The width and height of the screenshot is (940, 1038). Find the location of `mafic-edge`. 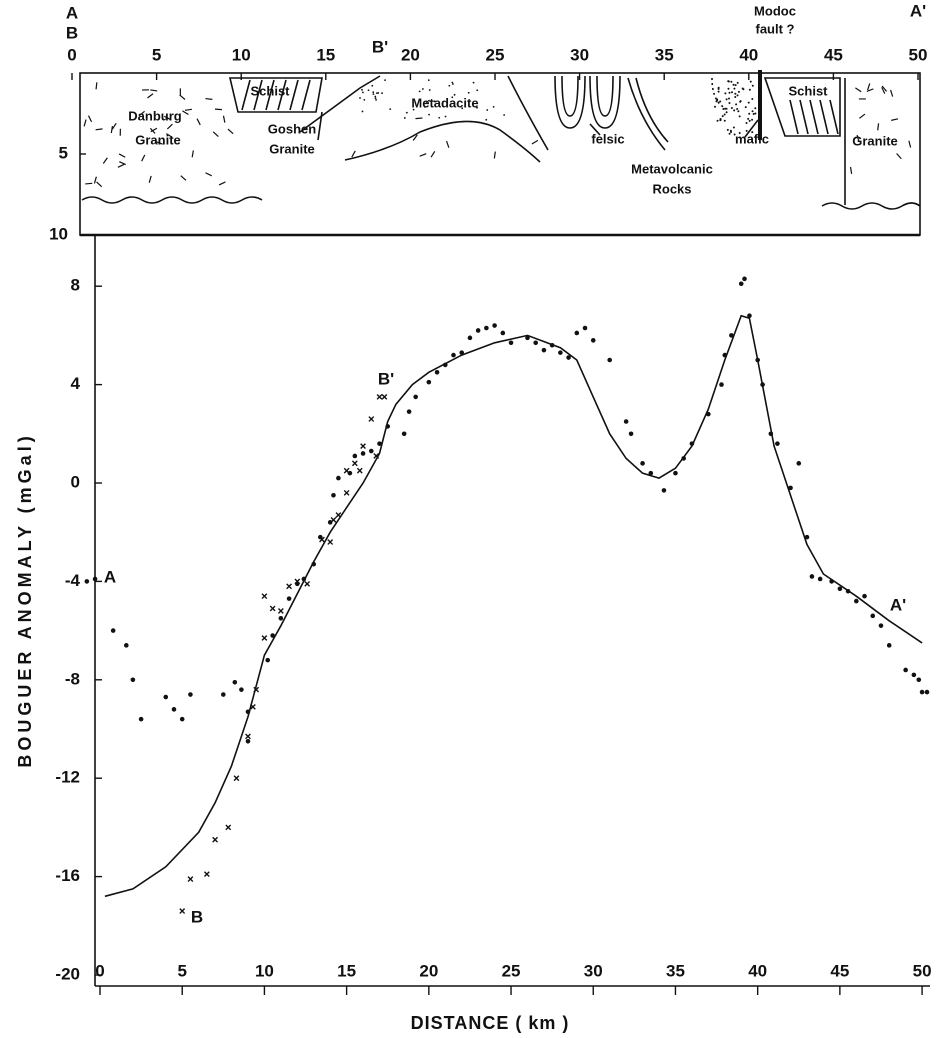

mafic-edge is located at coordinates (721, 94).